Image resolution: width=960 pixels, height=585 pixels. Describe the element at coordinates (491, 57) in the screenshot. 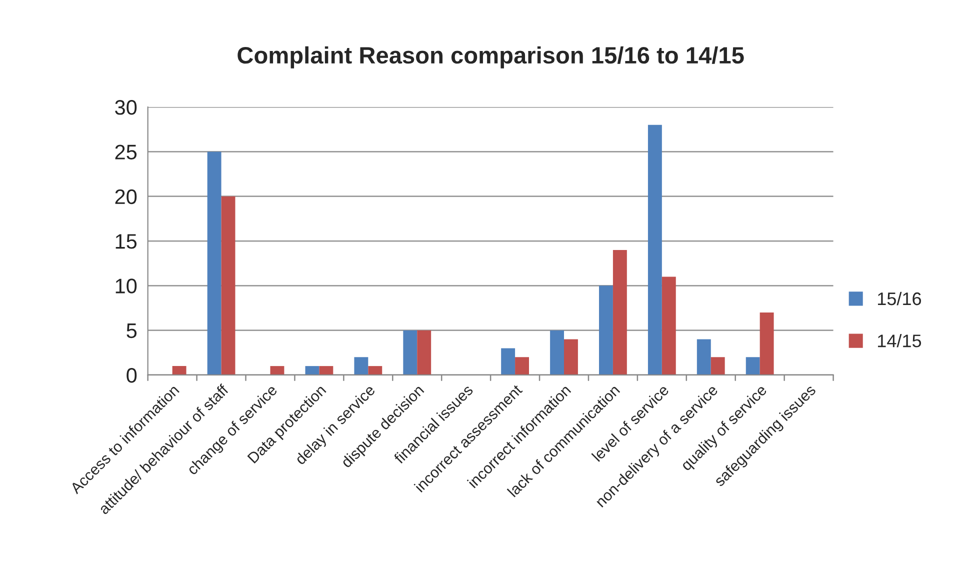

I see `chart-title: Complaint Reason comparison 15/16 to 14/15` at that location.